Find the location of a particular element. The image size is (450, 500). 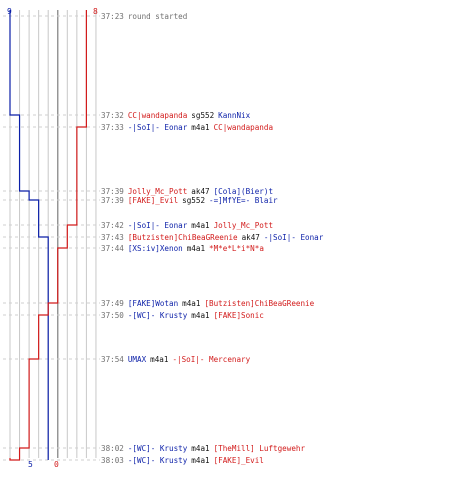

log-row-kill: 37:39 Jolly_Mc_Pott ak47 [Cola](Bier)t is located at coordinates (187, 191).